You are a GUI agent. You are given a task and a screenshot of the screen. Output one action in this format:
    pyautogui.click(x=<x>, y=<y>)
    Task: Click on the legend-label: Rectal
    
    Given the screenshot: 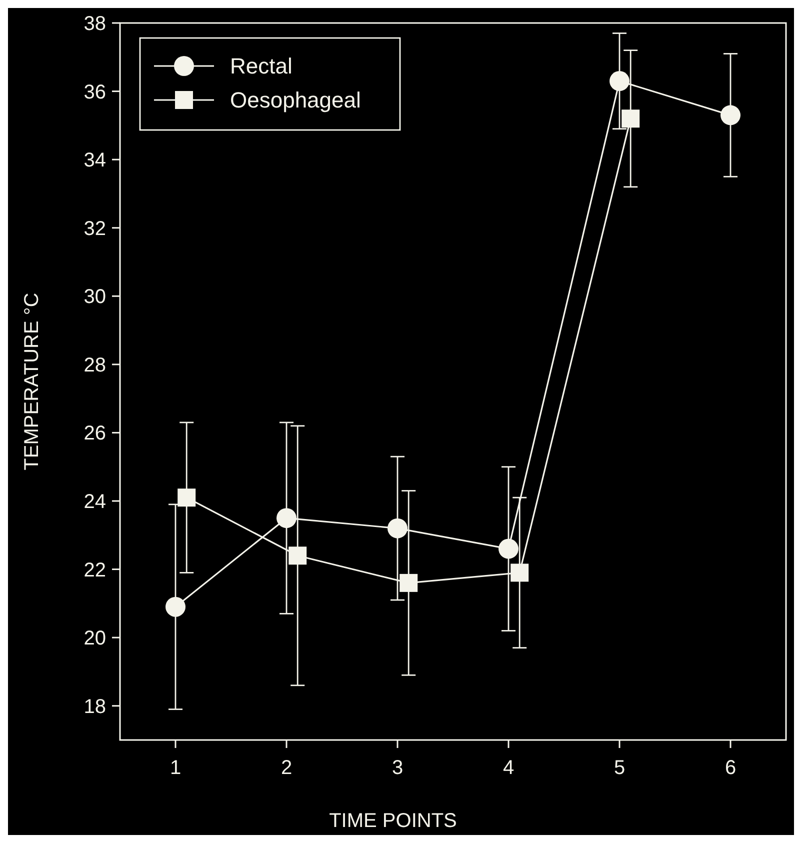 What is the action you would take?
    pyautogui.click(x=261, y=66)
    